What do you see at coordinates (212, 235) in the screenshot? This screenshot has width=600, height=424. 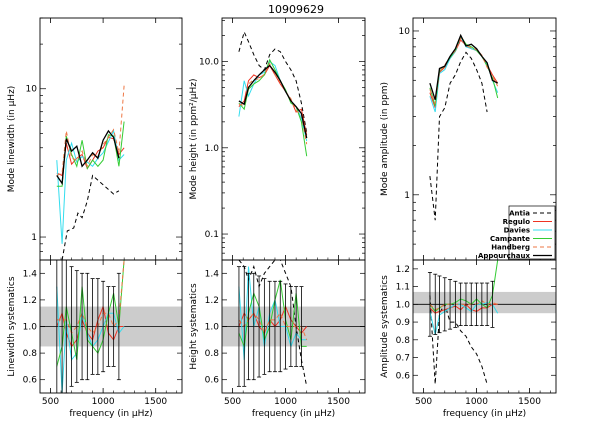 I see `top-panel-2-ytick-label: 0.1` at bounding box center [212, 235].